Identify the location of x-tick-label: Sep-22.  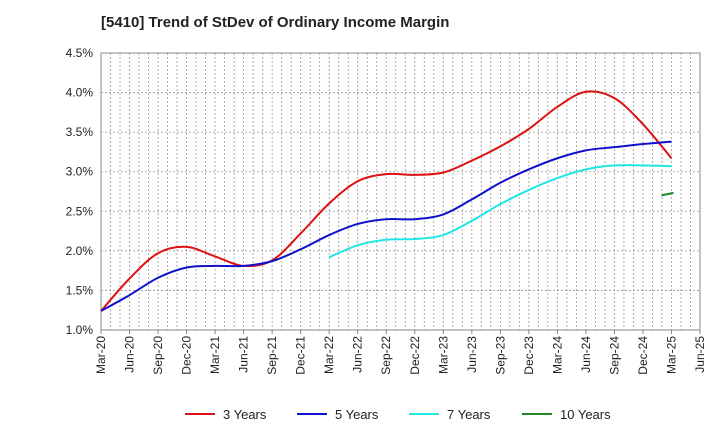
(386, 355).